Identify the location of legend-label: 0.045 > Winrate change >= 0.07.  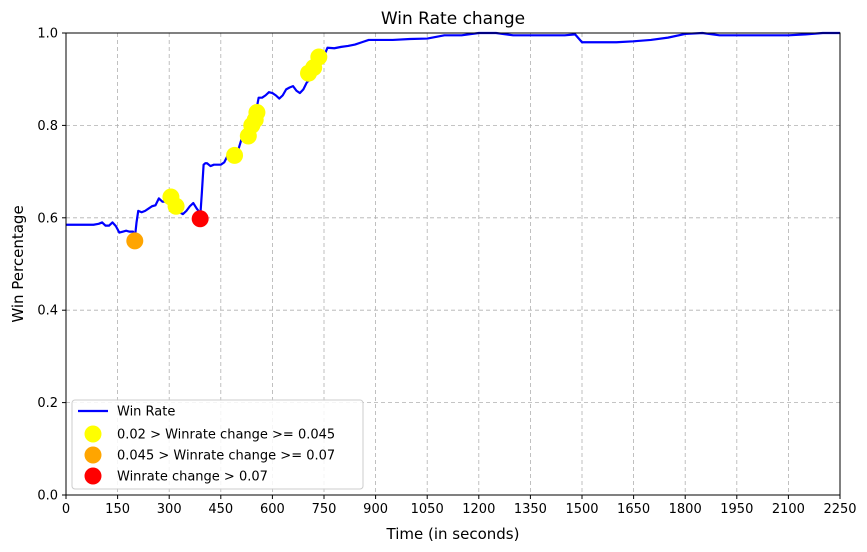
(226, 456).